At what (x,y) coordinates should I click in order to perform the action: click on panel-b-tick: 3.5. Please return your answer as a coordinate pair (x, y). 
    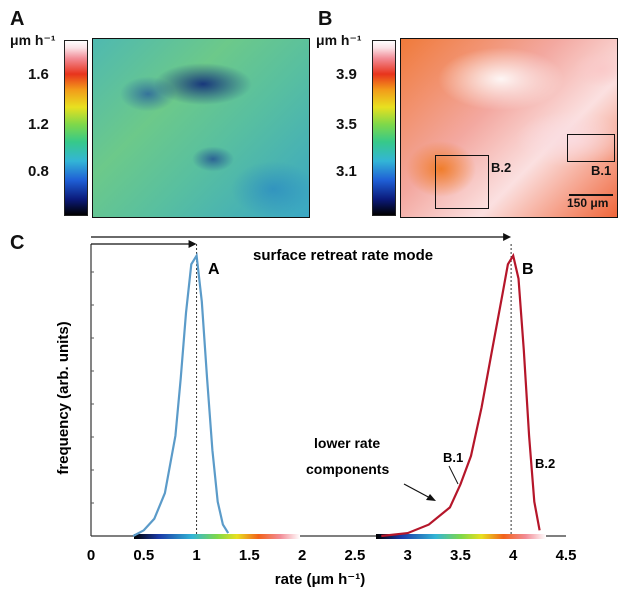
    Looking at the image, I should click on (346, 124).